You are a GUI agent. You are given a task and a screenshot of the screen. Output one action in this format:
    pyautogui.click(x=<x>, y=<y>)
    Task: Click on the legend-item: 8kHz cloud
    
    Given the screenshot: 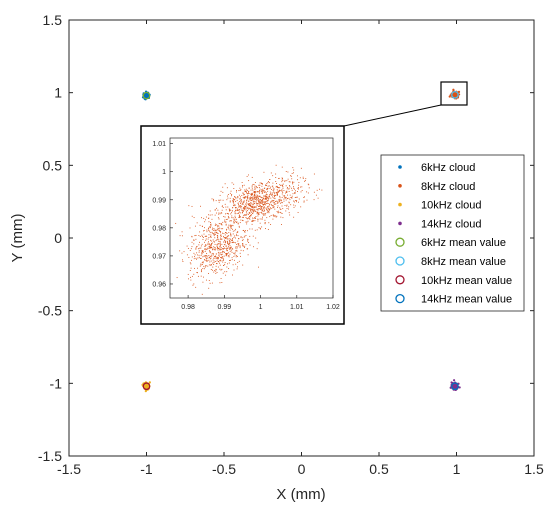 What is the action you would take?
    pyautogui.click(x=436, y=187)
    